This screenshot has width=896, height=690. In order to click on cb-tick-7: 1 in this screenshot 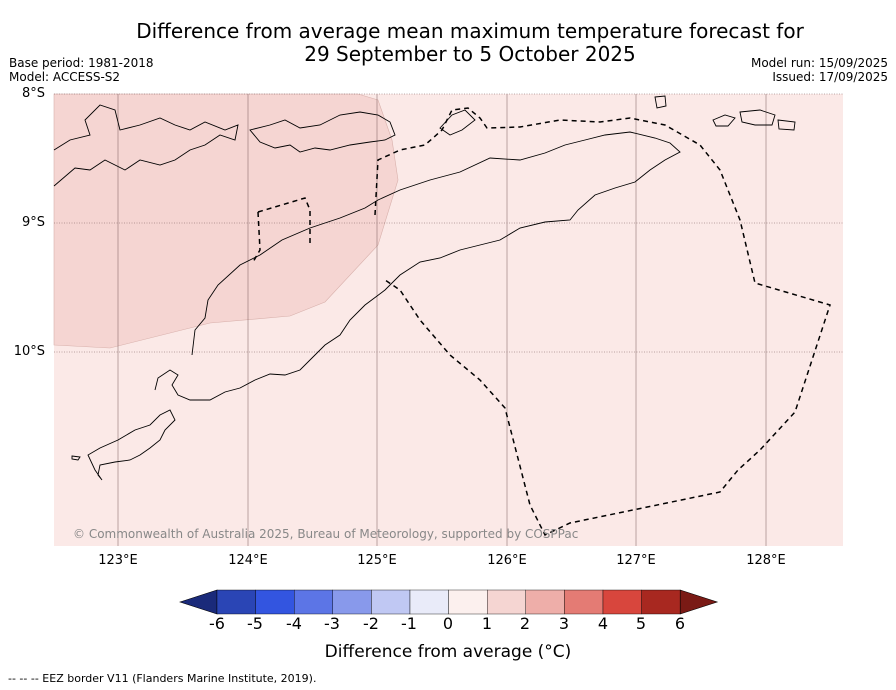, I will do `click(487, 623)`.